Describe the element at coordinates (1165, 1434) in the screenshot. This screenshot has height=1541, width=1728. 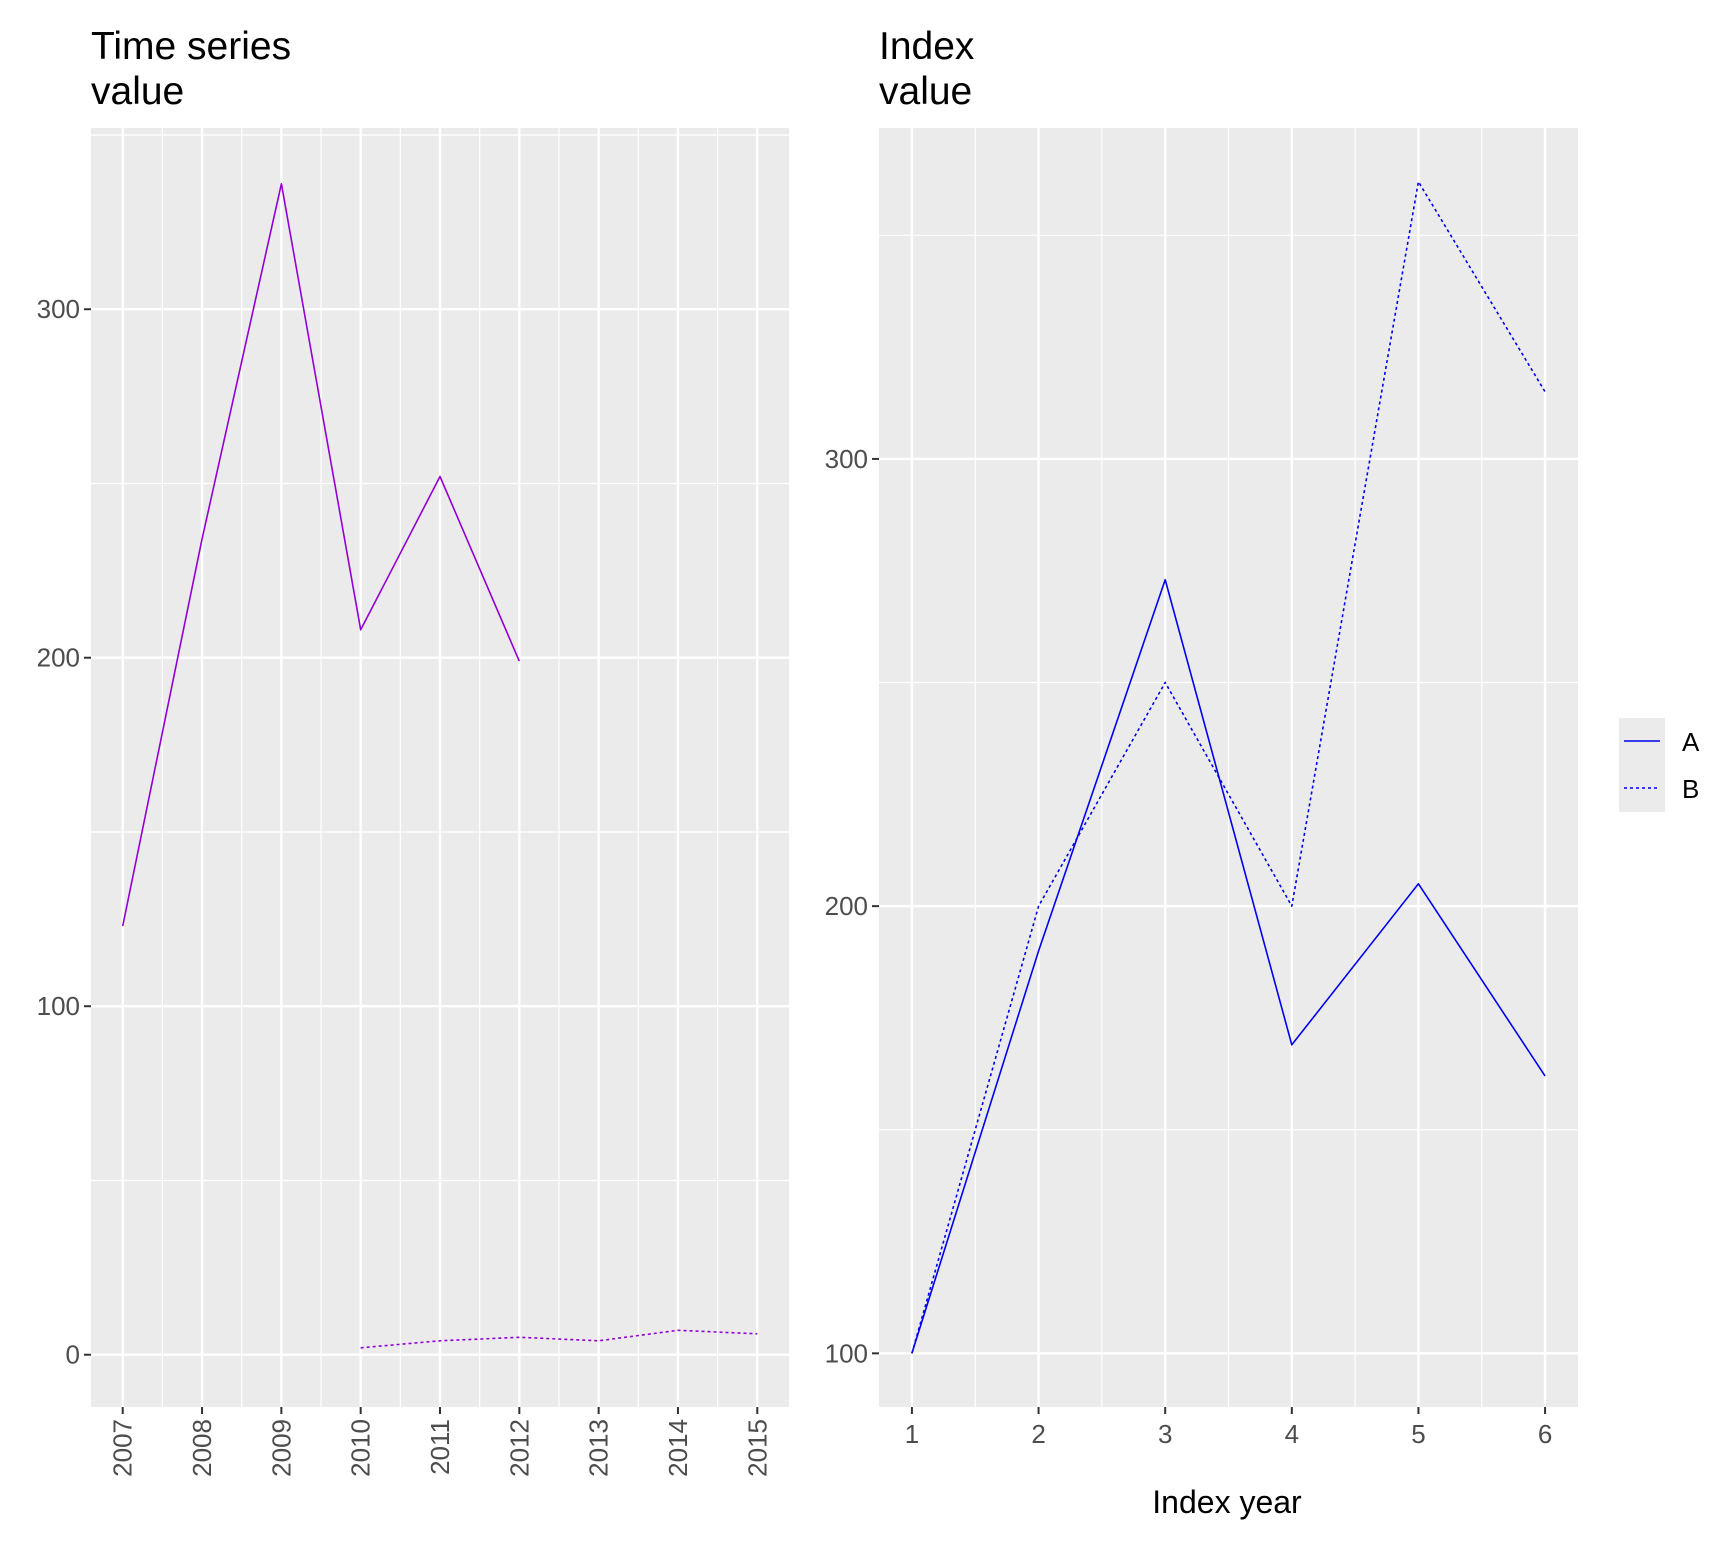
I see `x-tick-label: 3` at that location.